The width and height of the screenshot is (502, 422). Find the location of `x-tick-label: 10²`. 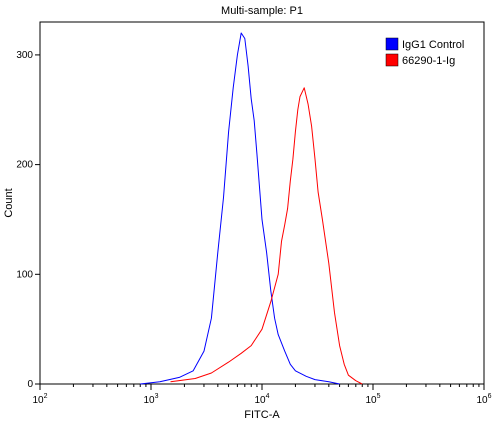

x-tick-label: 10² is located at coordinates (39, 399).